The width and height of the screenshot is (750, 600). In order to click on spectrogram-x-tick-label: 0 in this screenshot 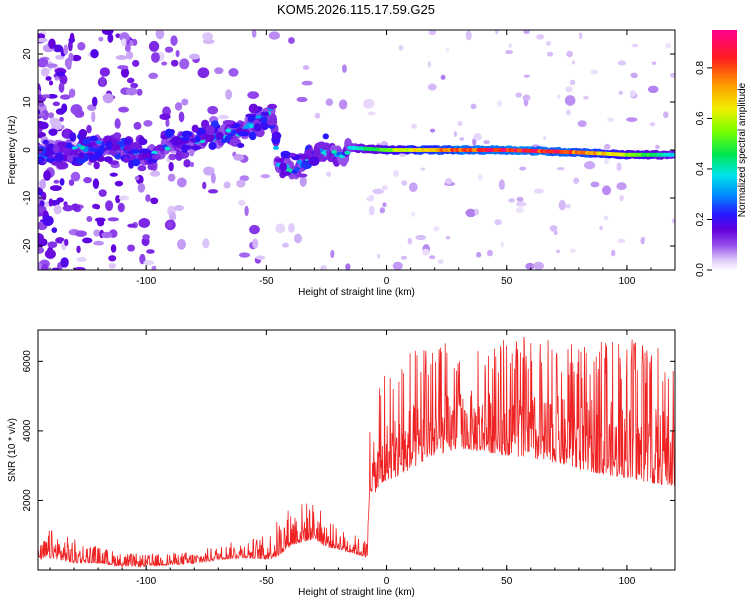, I will do `click(387, 281)`.